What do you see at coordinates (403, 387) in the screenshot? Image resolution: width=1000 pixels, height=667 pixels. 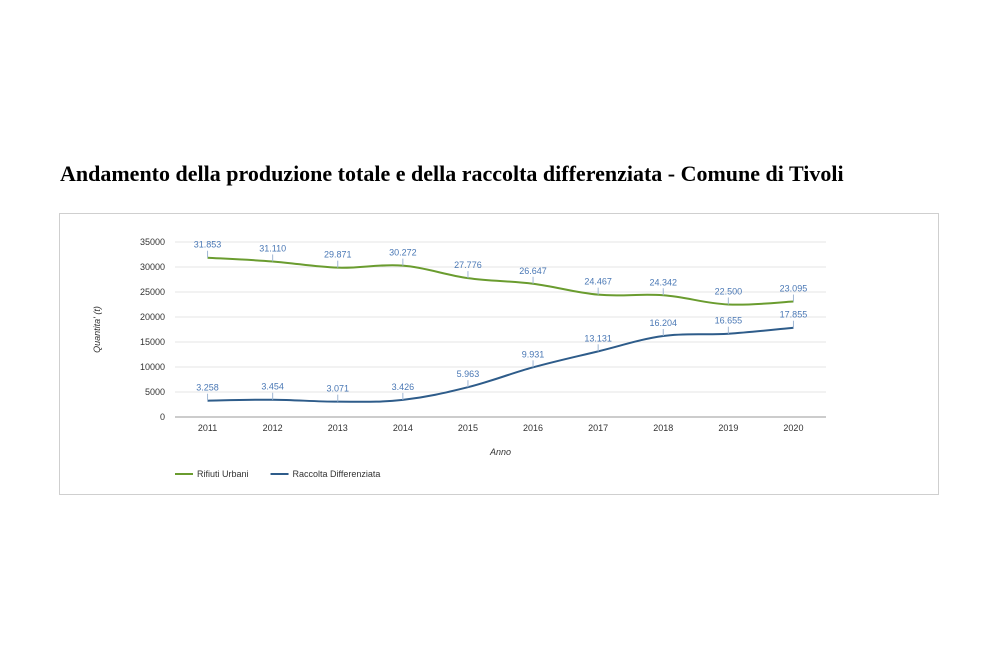 I see `data-label-raccolta-differenziata: 3.426` at bounding box center [403, 387].